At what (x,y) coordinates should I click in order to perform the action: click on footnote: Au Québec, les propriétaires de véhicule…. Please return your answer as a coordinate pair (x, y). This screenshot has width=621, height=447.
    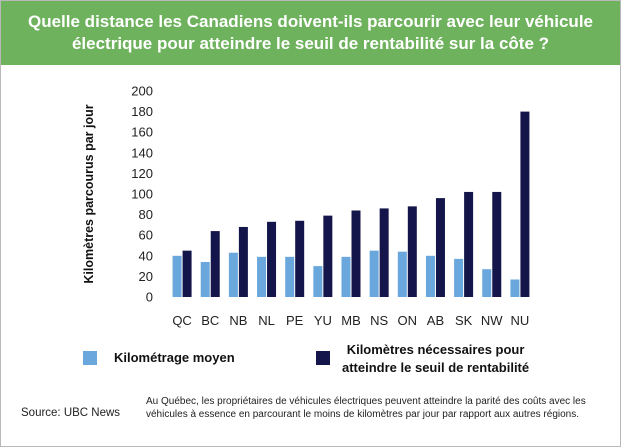
    Looking at the image, I should click on (366, 408).